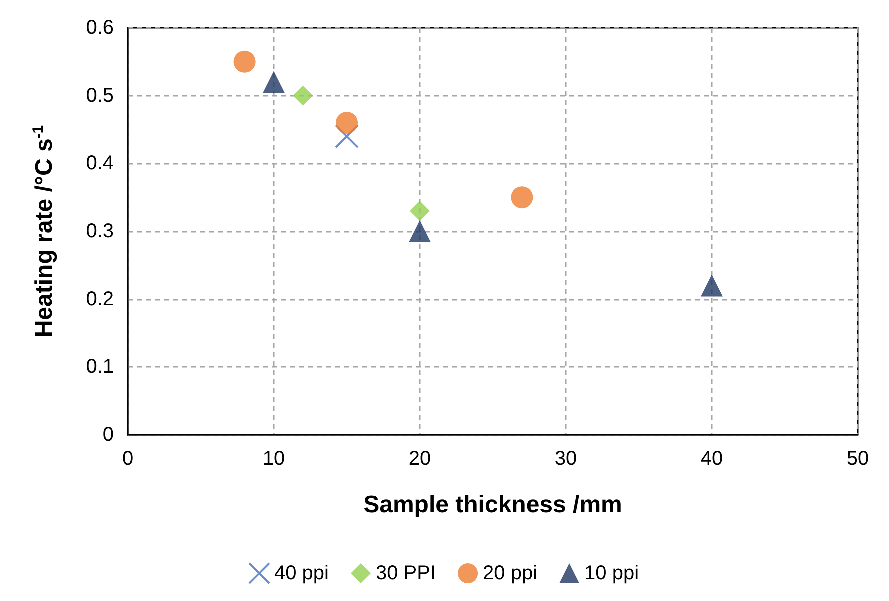  I want to click on x-tick-label: 40, so click(712, 459).